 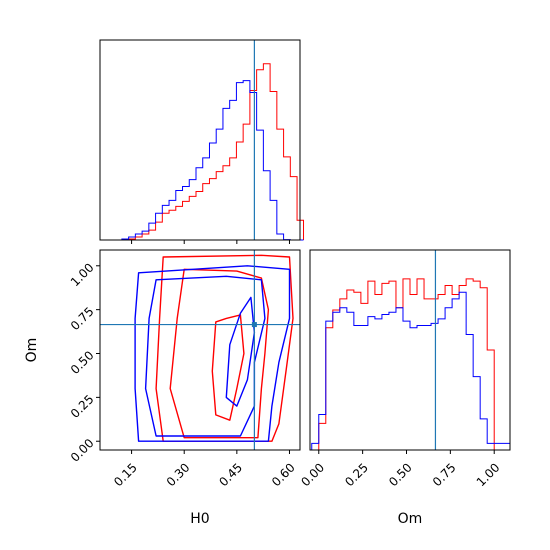 What do you see at coordinates (32, 350) in the screenshot?
I see `joint-ylabel: Om` at bounding box center [32, 350].